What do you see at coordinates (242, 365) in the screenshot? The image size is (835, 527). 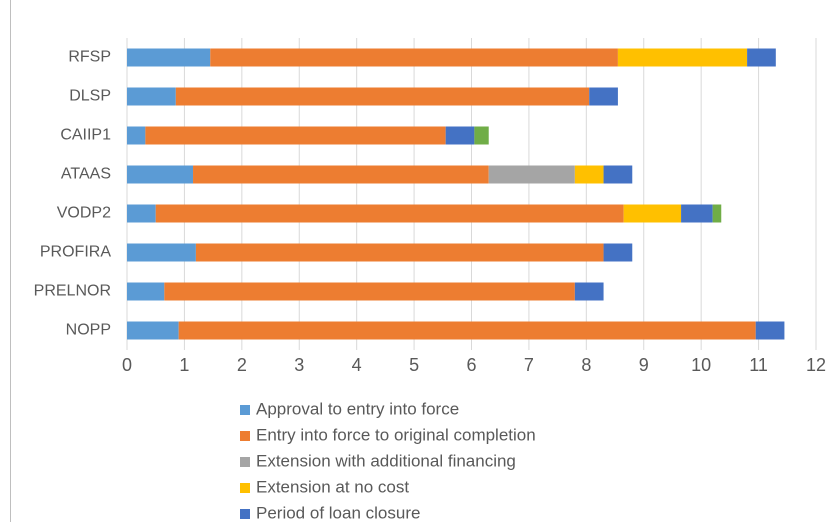 I see `x-tick-label: 2` at bounding box center [242, 365].